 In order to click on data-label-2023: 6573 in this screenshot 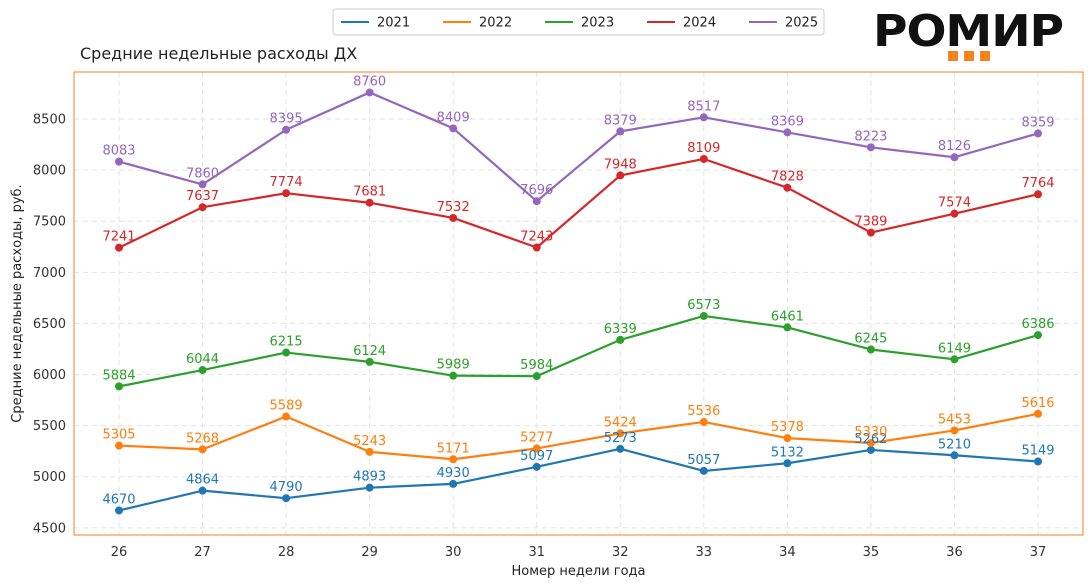, I will do `click(703, 305)`.